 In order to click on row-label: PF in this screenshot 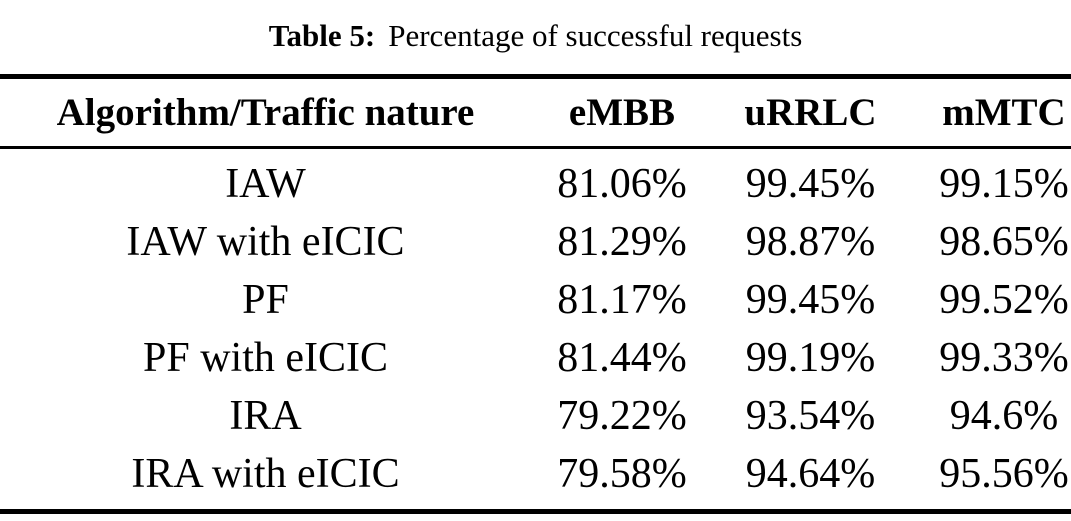, I will do `click(265, 300)`.